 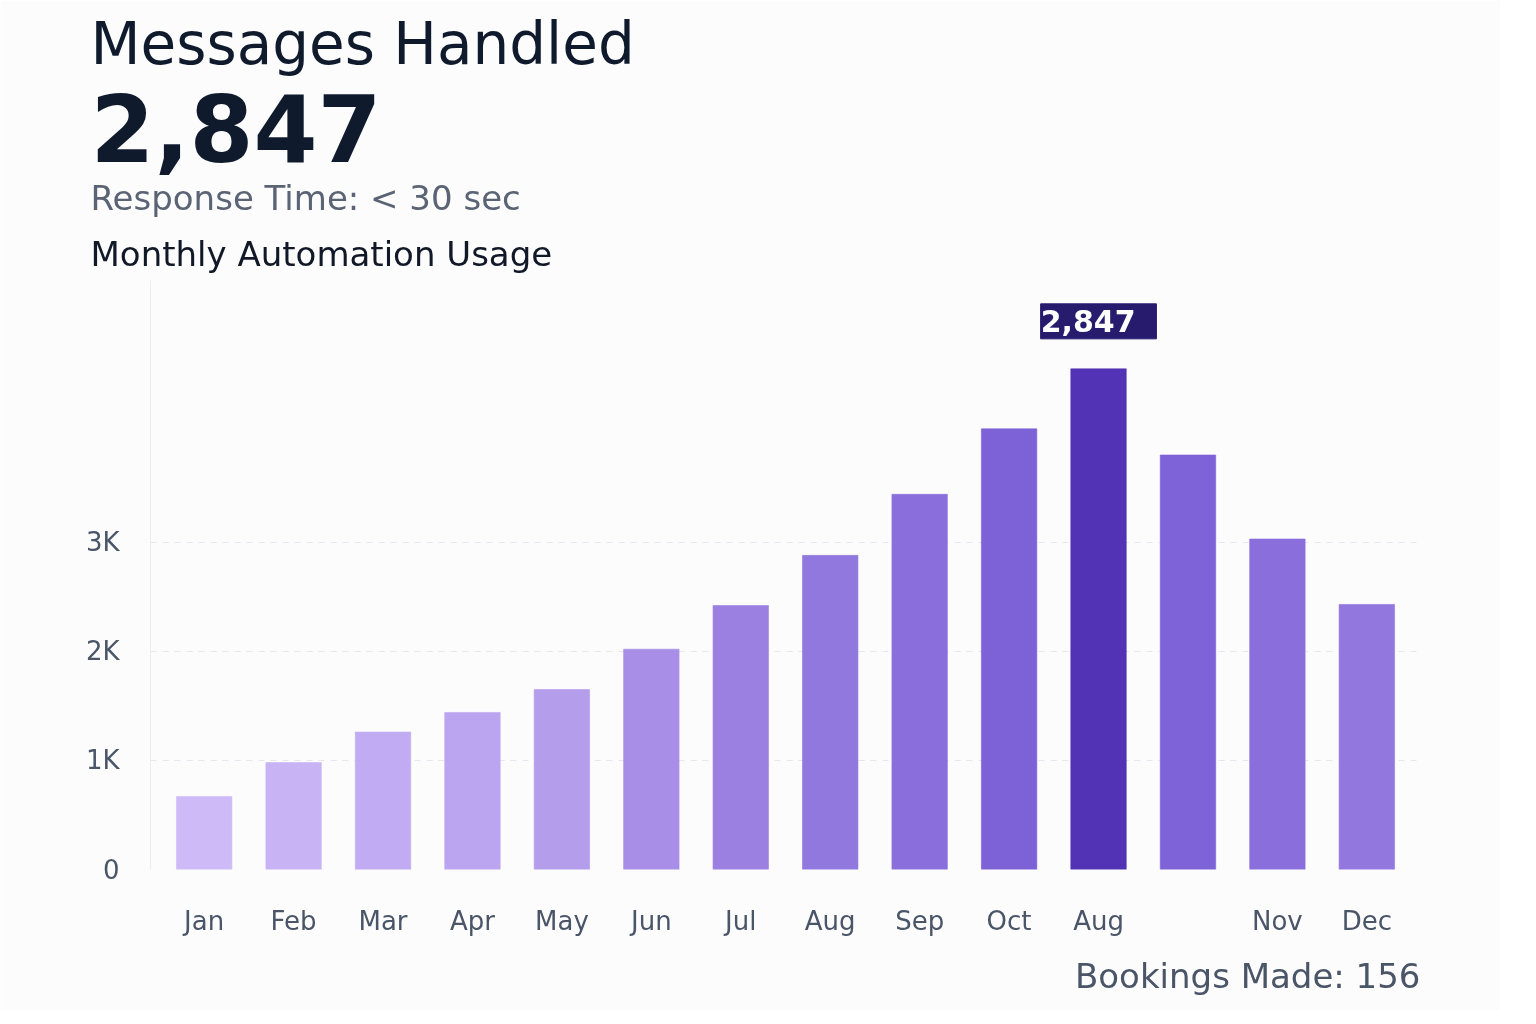 I want to click on y-tick-label: 2K, so click(x=103, y=651).